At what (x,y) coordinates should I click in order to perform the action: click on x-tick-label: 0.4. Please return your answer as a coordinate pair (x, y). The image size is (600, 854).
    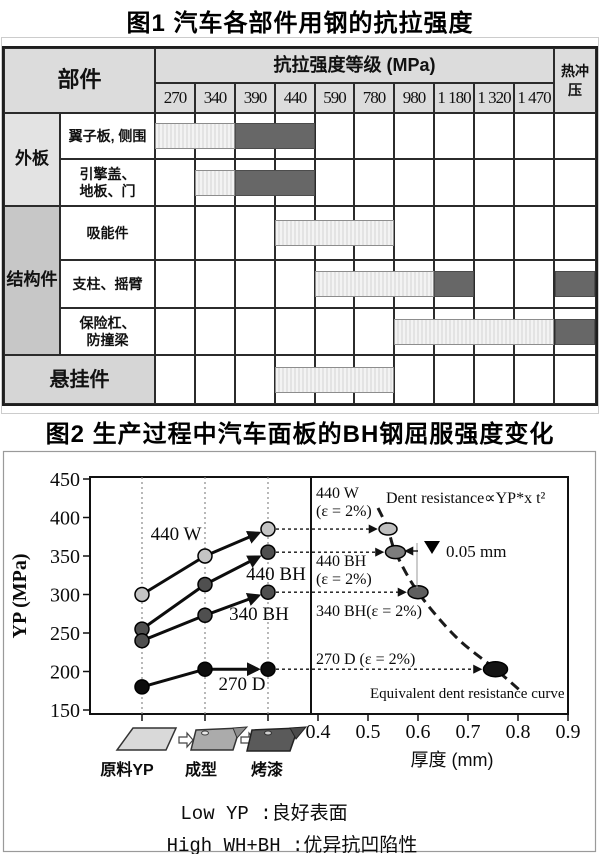
    Looking at the image, I should click on (318, 732).